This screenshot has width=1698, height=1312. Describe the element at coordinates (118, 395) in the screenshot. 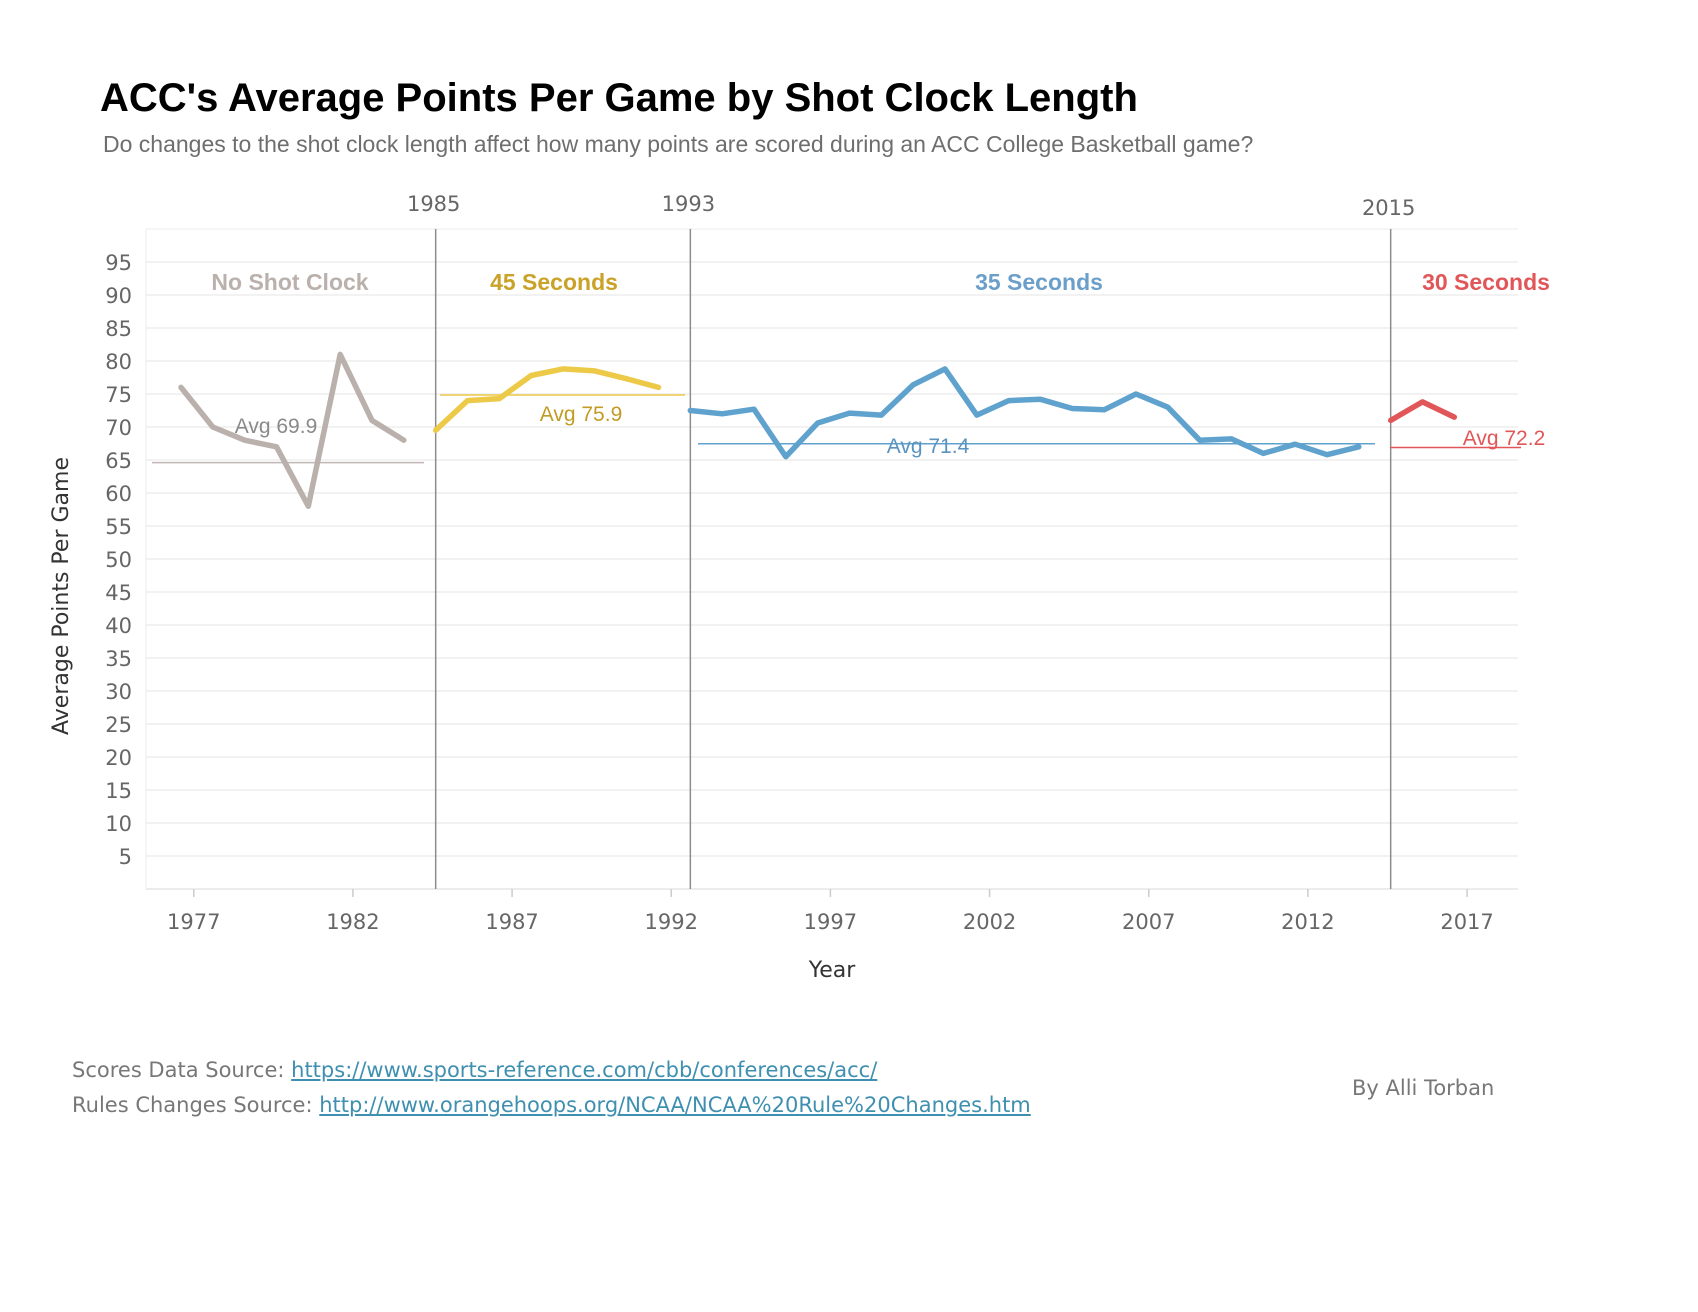

I see `y-tick-label: 75` at that location.